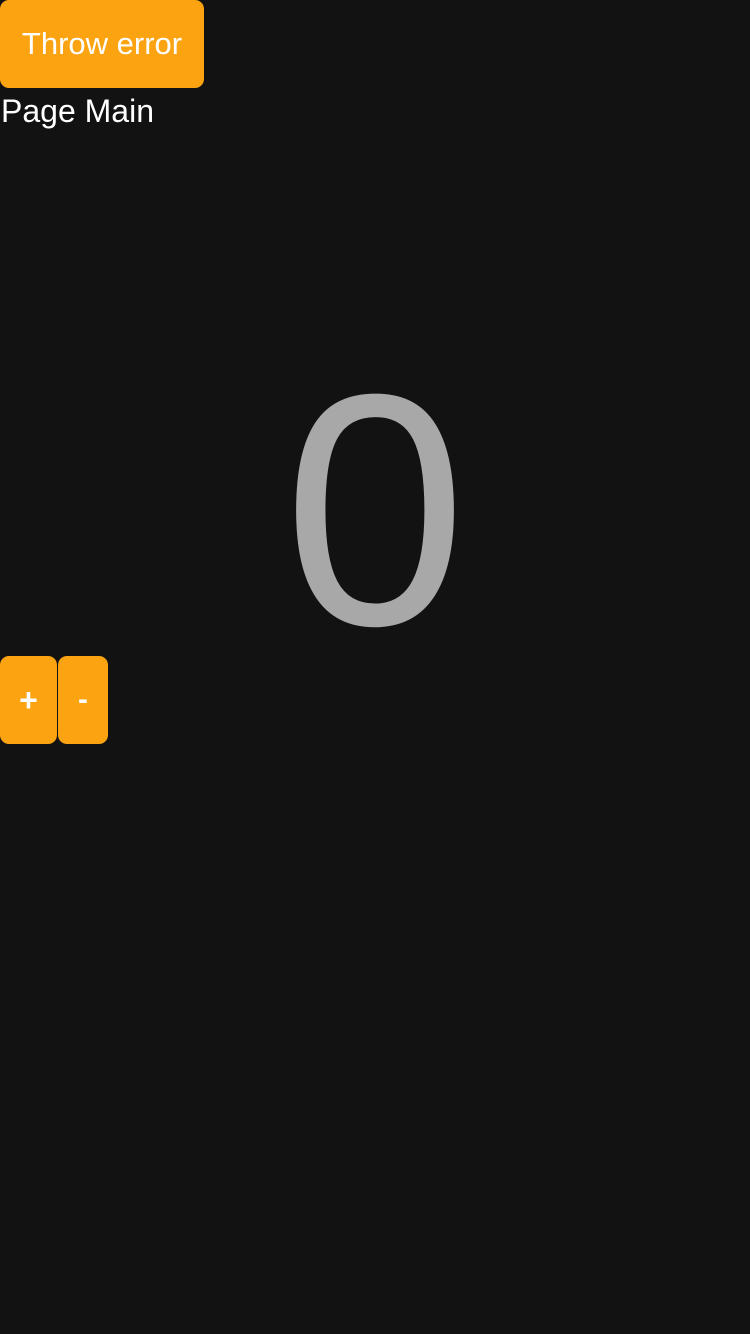 The image size is (750, 1334). I want to click on counter-stepper: + -, so click(54, 700).